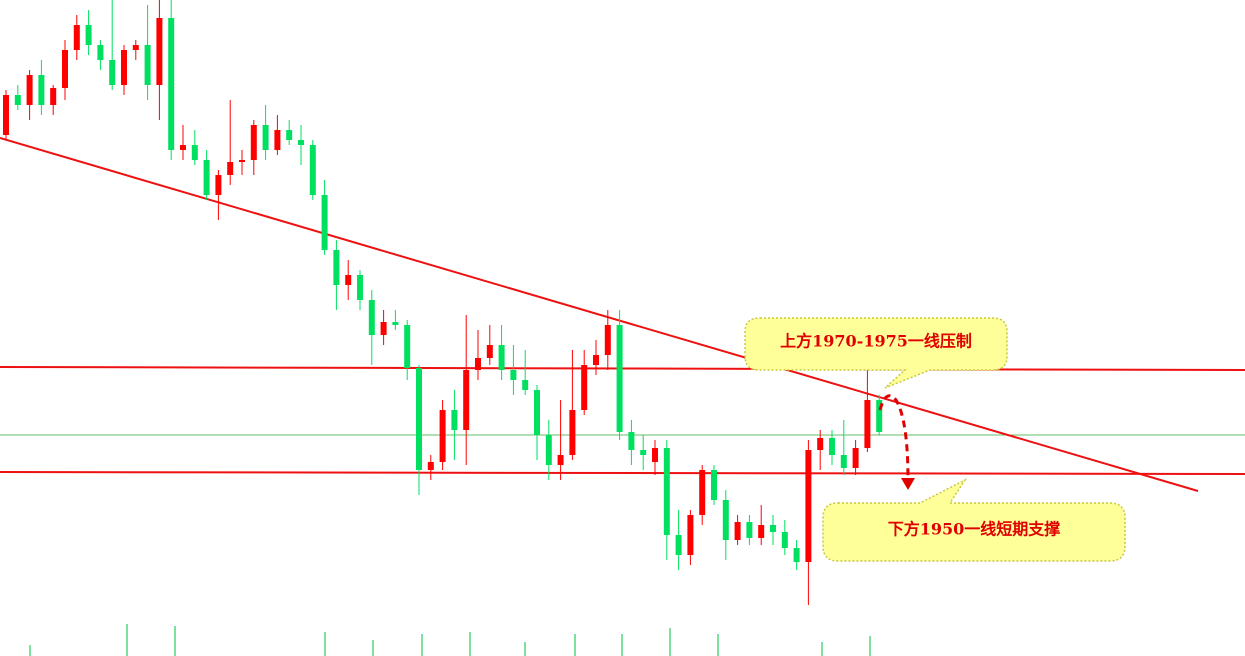 The width and height of the screenshot is (1245, 656). What do you see at coordinates (622, 473) in the screenshot?
I see `support-line` at bounding box center [622, 473].